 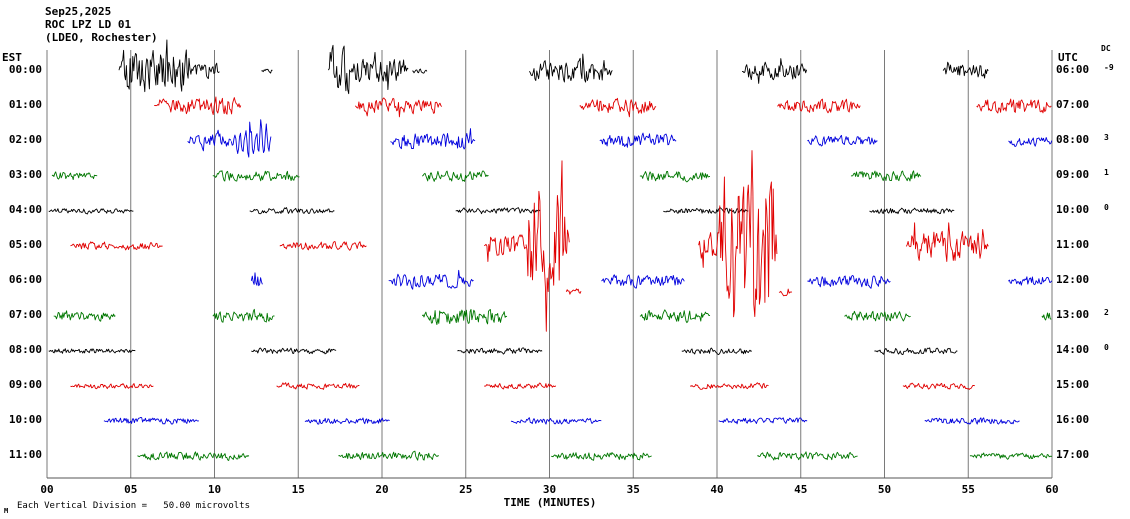 What do you see at coordinates (78, 11) in the screenshot?
I see `plot-date: Sep25,2025` at bounding box center [78, 11].